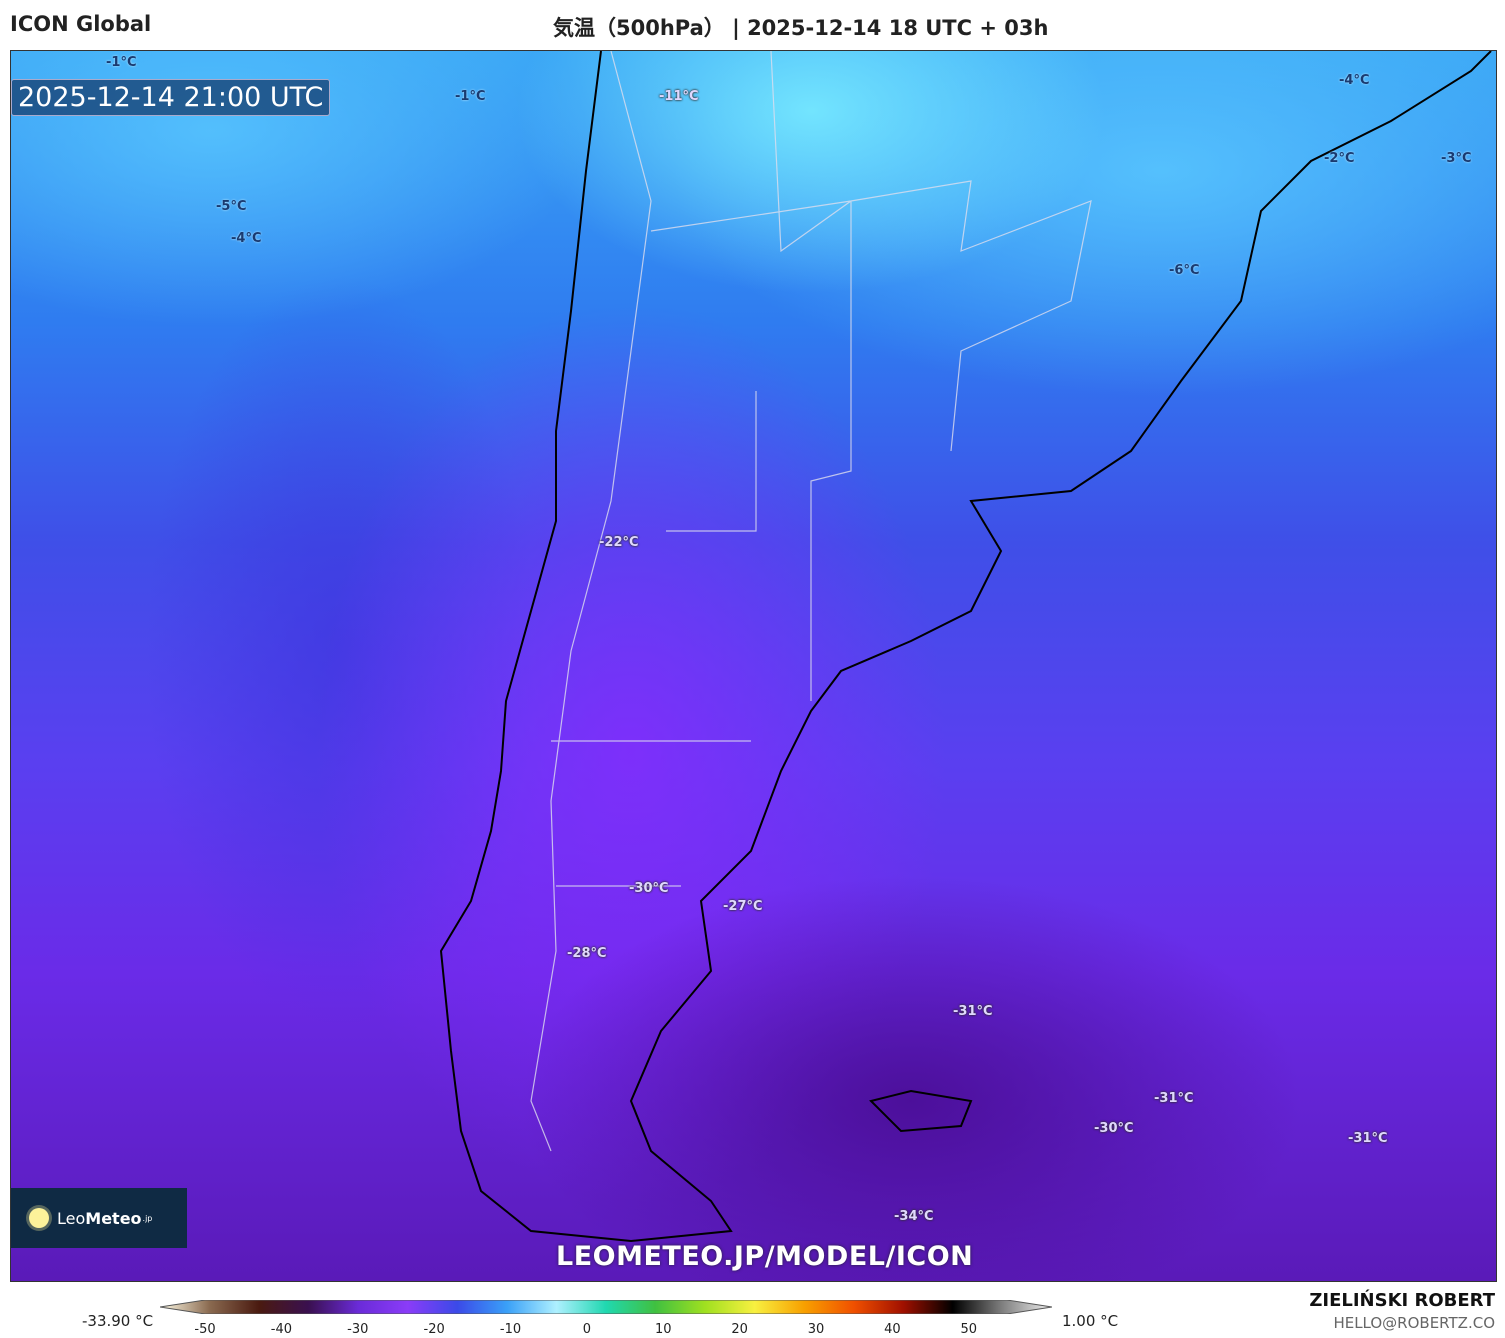 The width and height of the screenshot is (1505, 1338). What do you see at coordinates (39, 1218) in the screenshot?
I see `sun-icon` at bounding box center [39, 1218].